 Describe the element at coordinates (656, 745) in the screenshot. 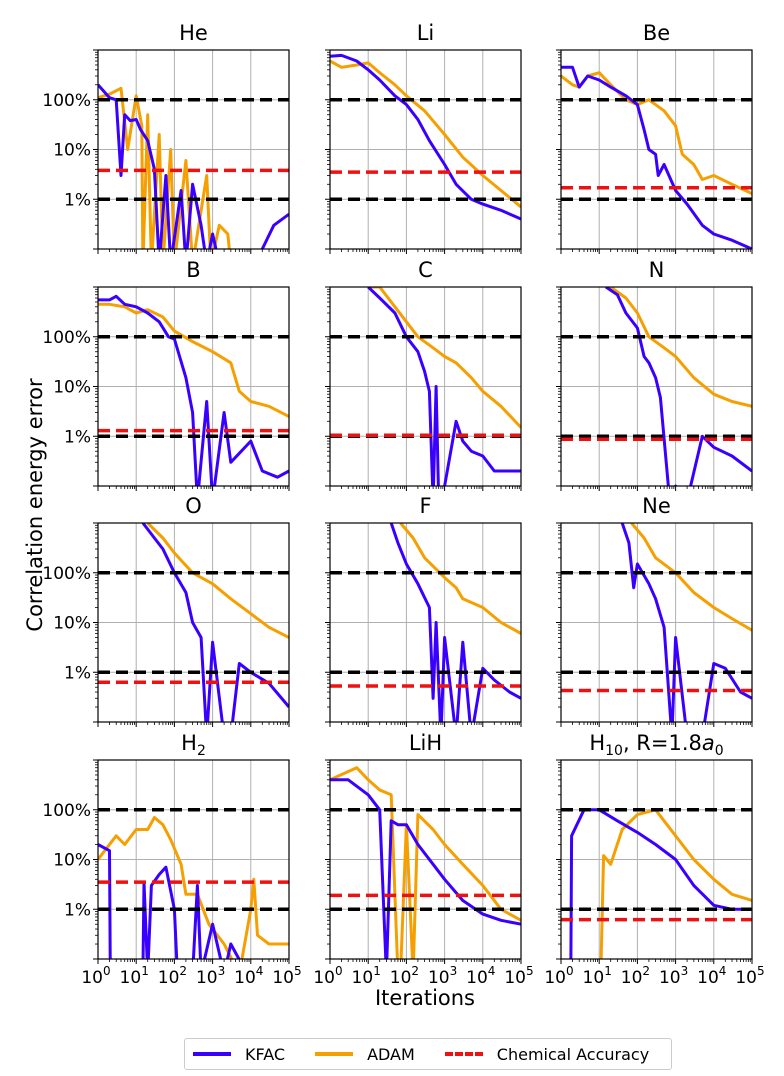

I see `panel-title: H10, R=1.8a0` at that location.